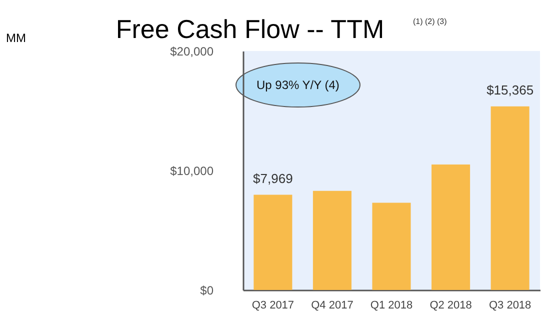 The image size is (550, 318). Describe the element at coordinates (273, 178) in the screenshot. I see `data-label: $7,969` at that location.